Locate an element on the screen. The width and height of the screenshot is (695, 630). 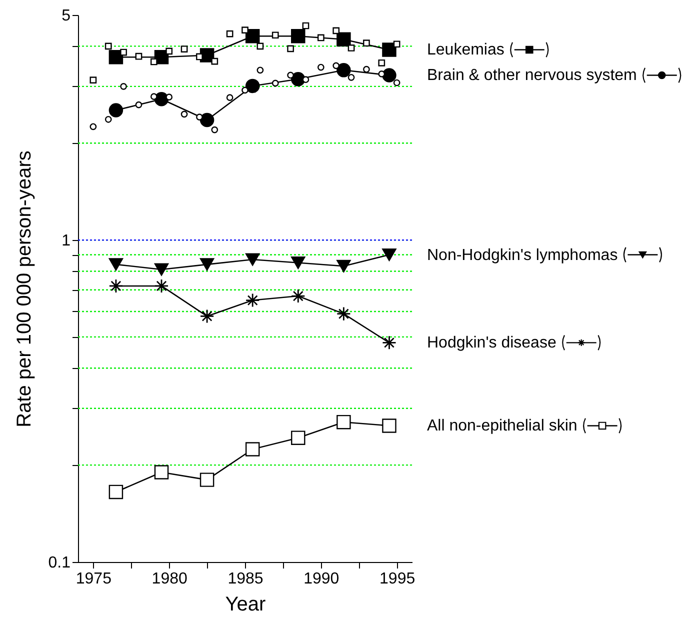
x-tick-label: 1995 is located at coordinates (398, 579).